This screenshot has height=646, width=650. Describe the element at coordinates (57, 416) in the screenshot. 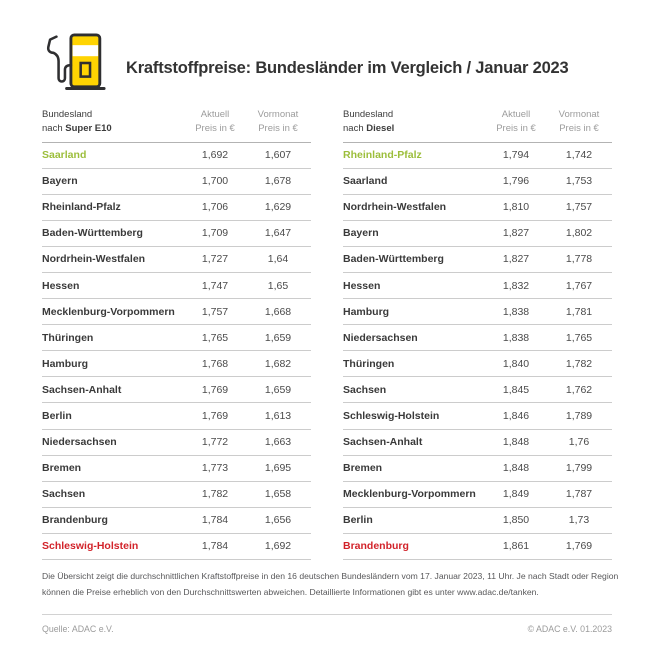

I see `state-label: Berlin` at that location.